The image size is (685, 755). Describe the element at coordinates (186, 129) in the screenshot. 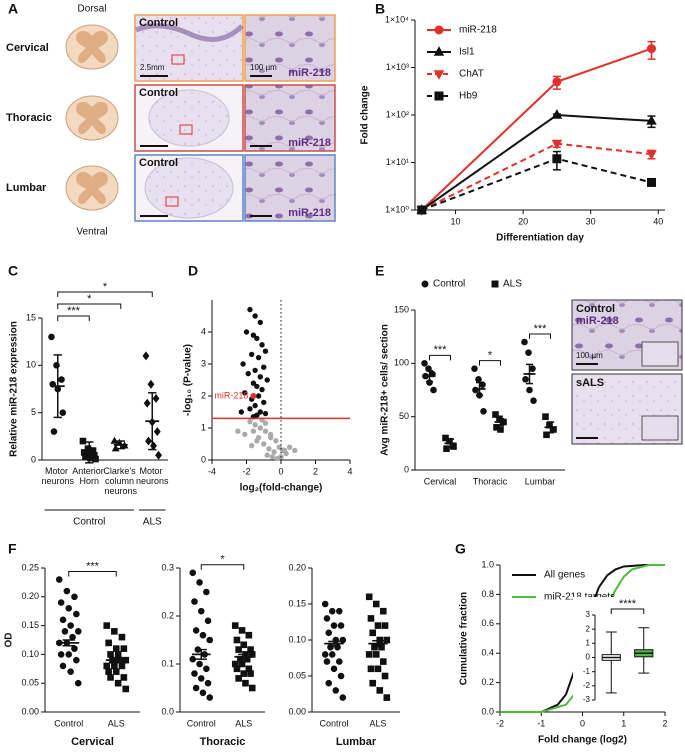

I see `roi-box` at that location.